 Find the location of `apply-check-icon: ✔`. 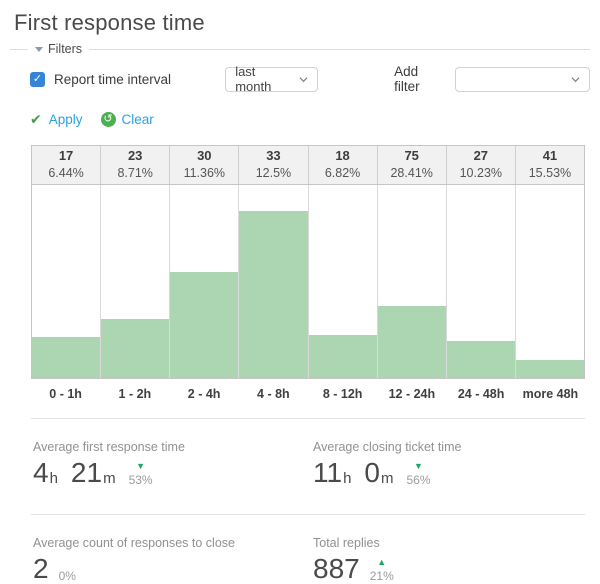

apply-check-icon: ✔ is located at coordinates (36, 119).